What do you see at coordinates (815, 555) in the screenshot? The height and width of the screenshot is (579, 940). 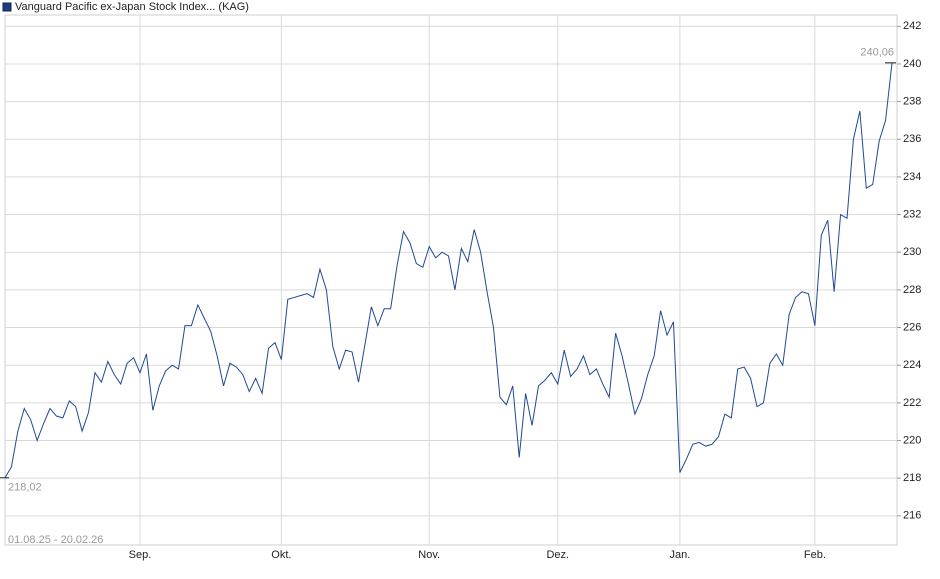 I see `x-tick-label: Feb.` at bounding box center [815, 555].